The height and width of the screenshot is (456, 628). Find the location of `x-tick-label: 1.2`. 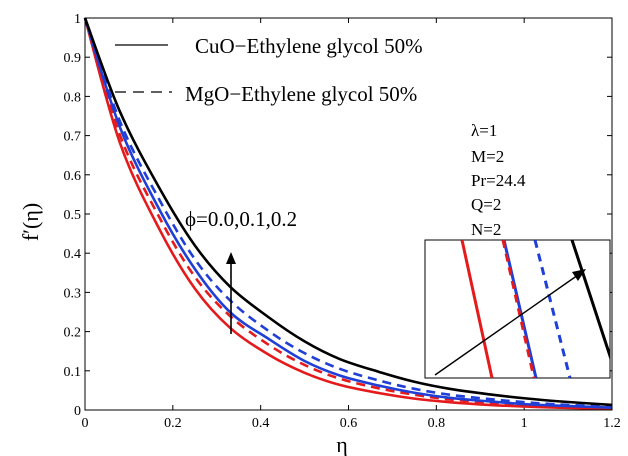

x-tick-label: 1.2 is located at coordinates (612, 423).